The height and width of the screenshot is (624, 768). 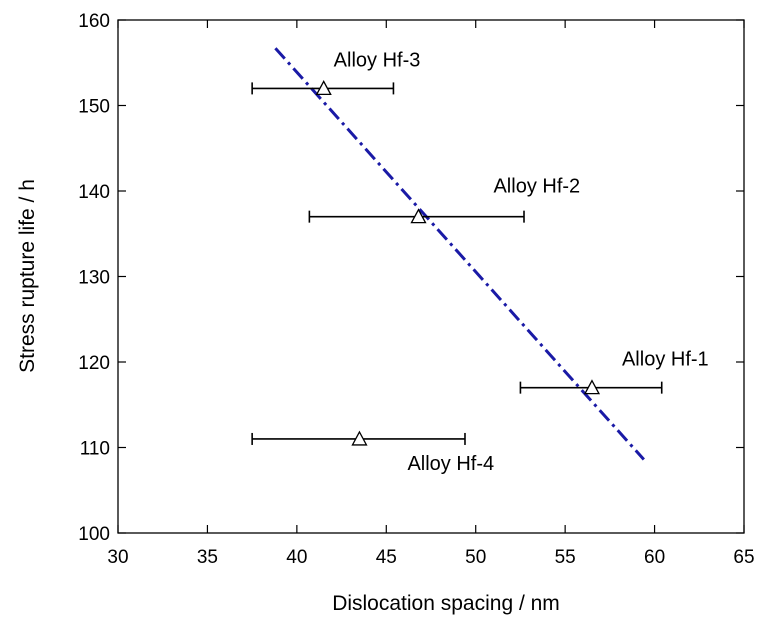 What do you see at coordinates (536, 187) in the screenshot?
I see `point-label: Alloy Hf-2` at bounding box center [536, 187].